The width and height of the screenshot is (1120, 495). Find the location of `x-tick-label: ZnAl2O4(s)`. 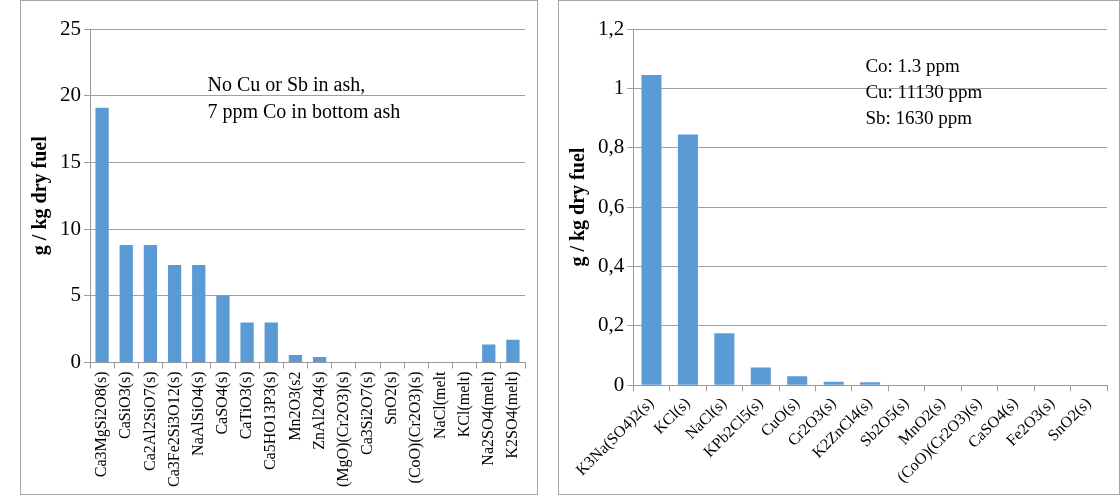

x-tick-label: ZnAl2O4(s) is located at coordinates (318, 410).